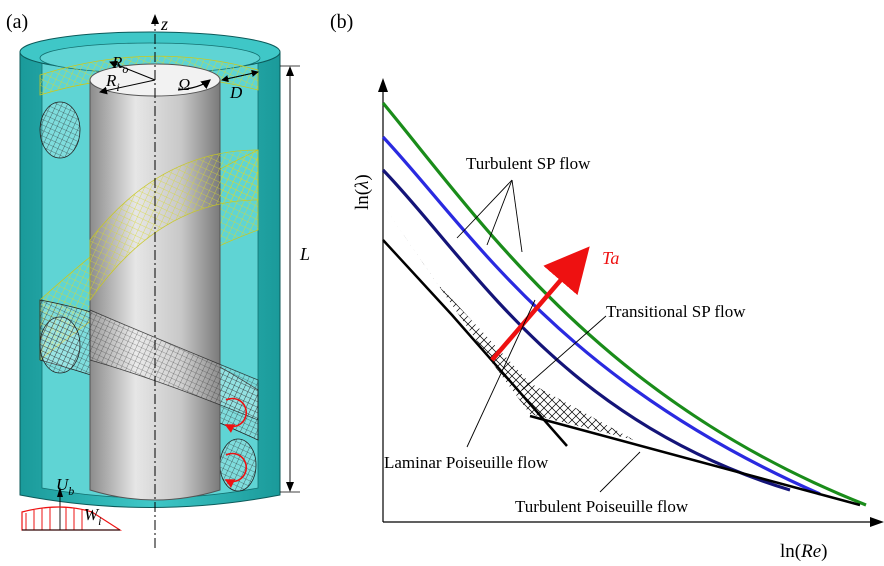 The width and height of the screenshot is (884, 566). What do you see at coordinates (362, 192) in the screenshot?
I see `y-axis-label: ln(λ)` at bounding box center [362, 192].